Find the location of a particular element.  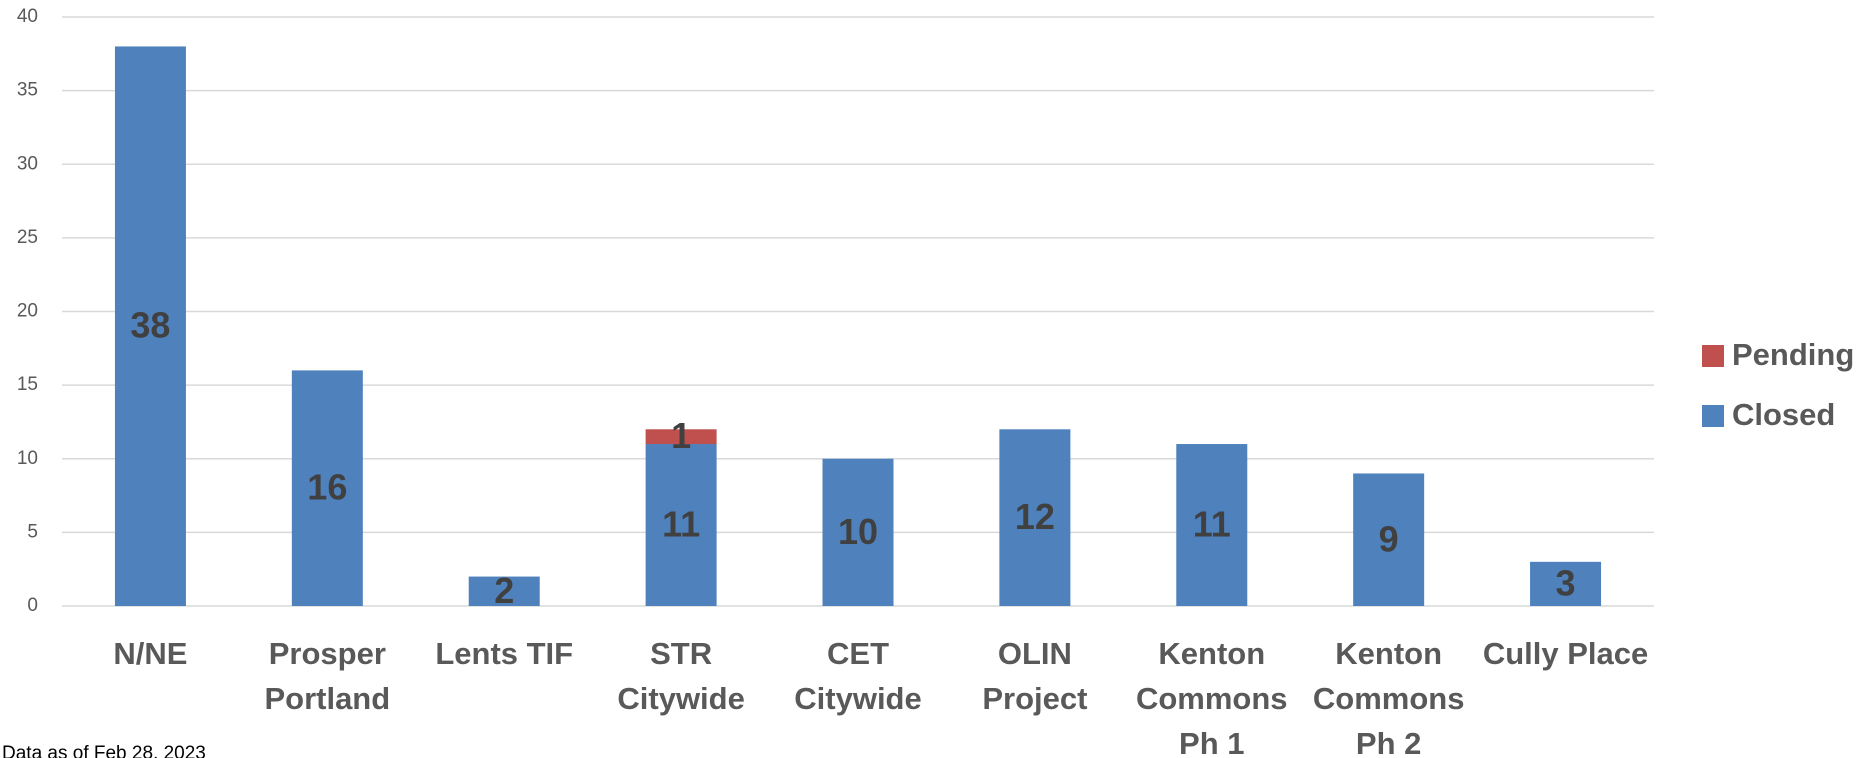

data-label: 38 is located at coordinates (150, 325).